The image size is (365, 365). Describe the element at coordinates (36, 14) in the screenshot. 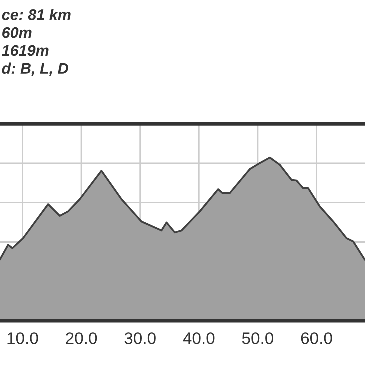

I see `text: ce: 81 km` at that location.